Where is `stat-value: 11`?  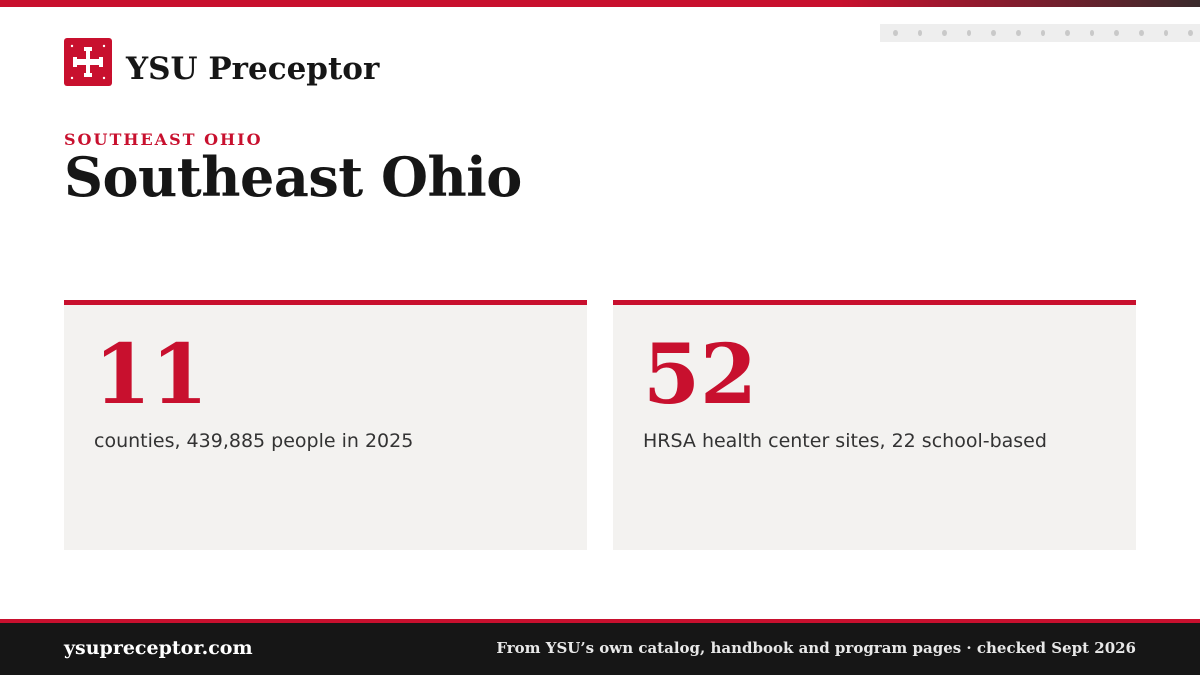 stat-value: 11 is located at coordinates (151, 375).